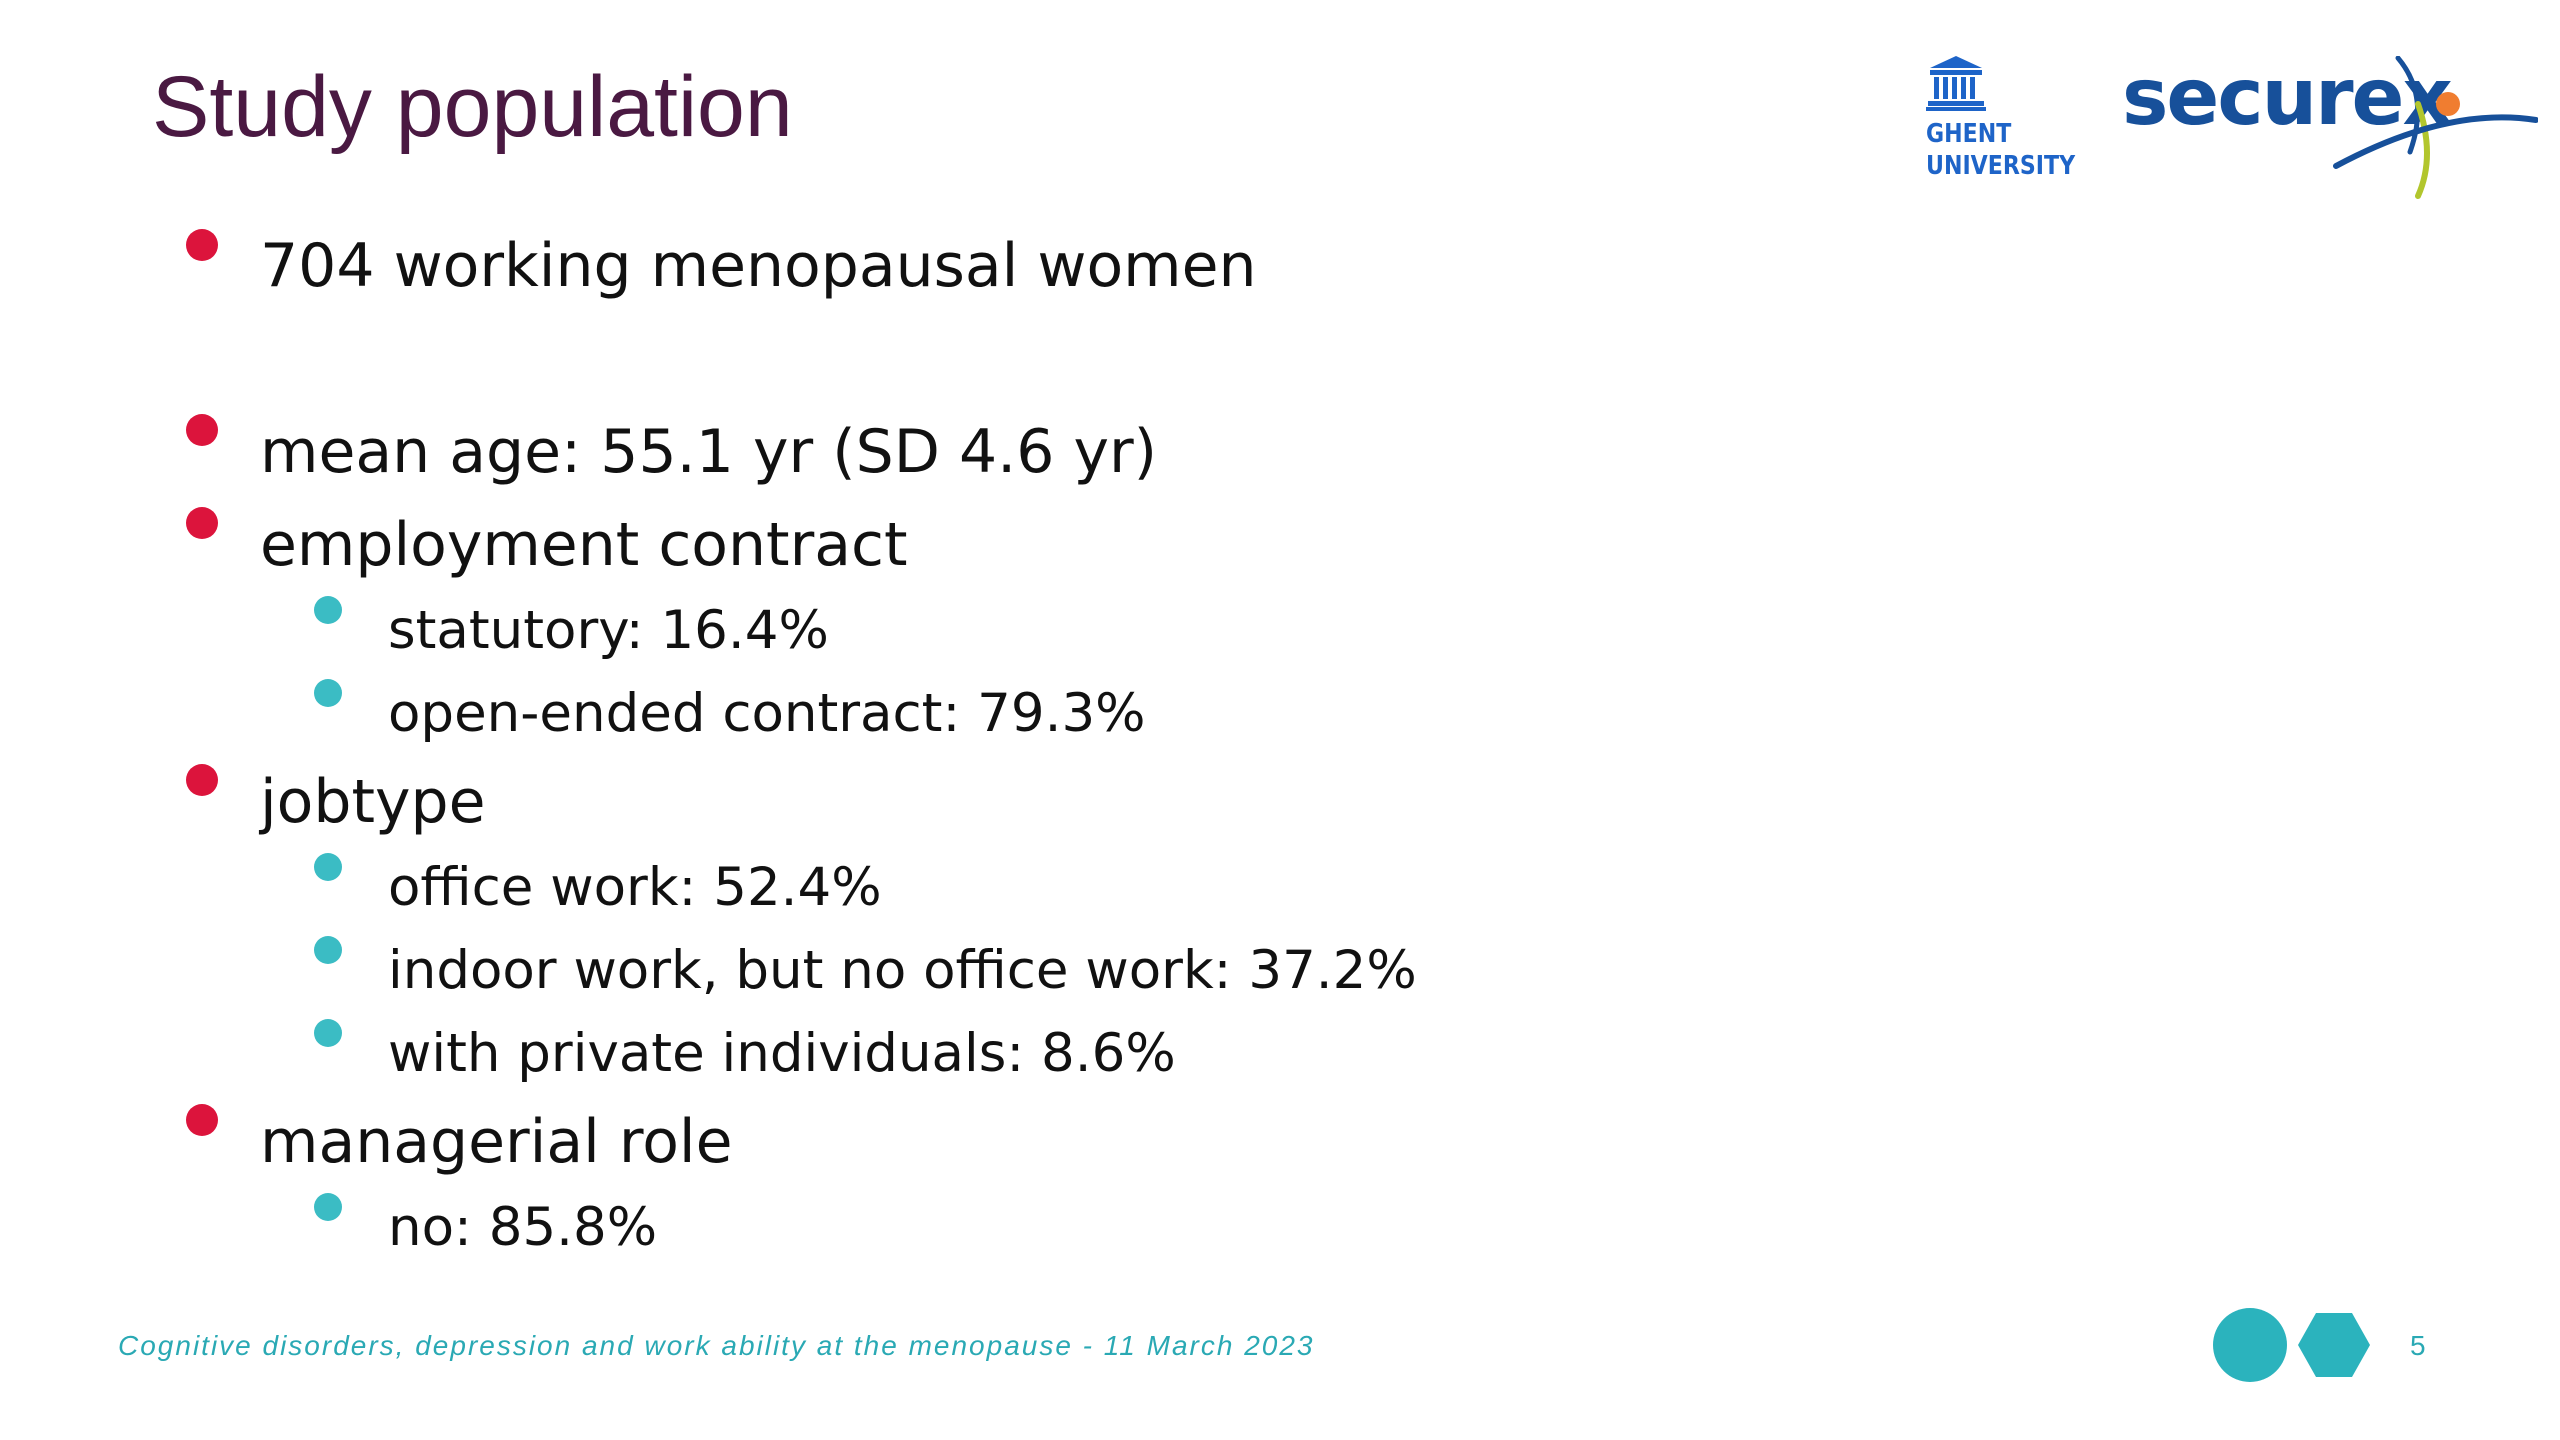 The width and height of the screenshot is (2560, 1440). I want to click on sub-list-item: indoor work, but no office work: 37.2%, so click(902, 970).